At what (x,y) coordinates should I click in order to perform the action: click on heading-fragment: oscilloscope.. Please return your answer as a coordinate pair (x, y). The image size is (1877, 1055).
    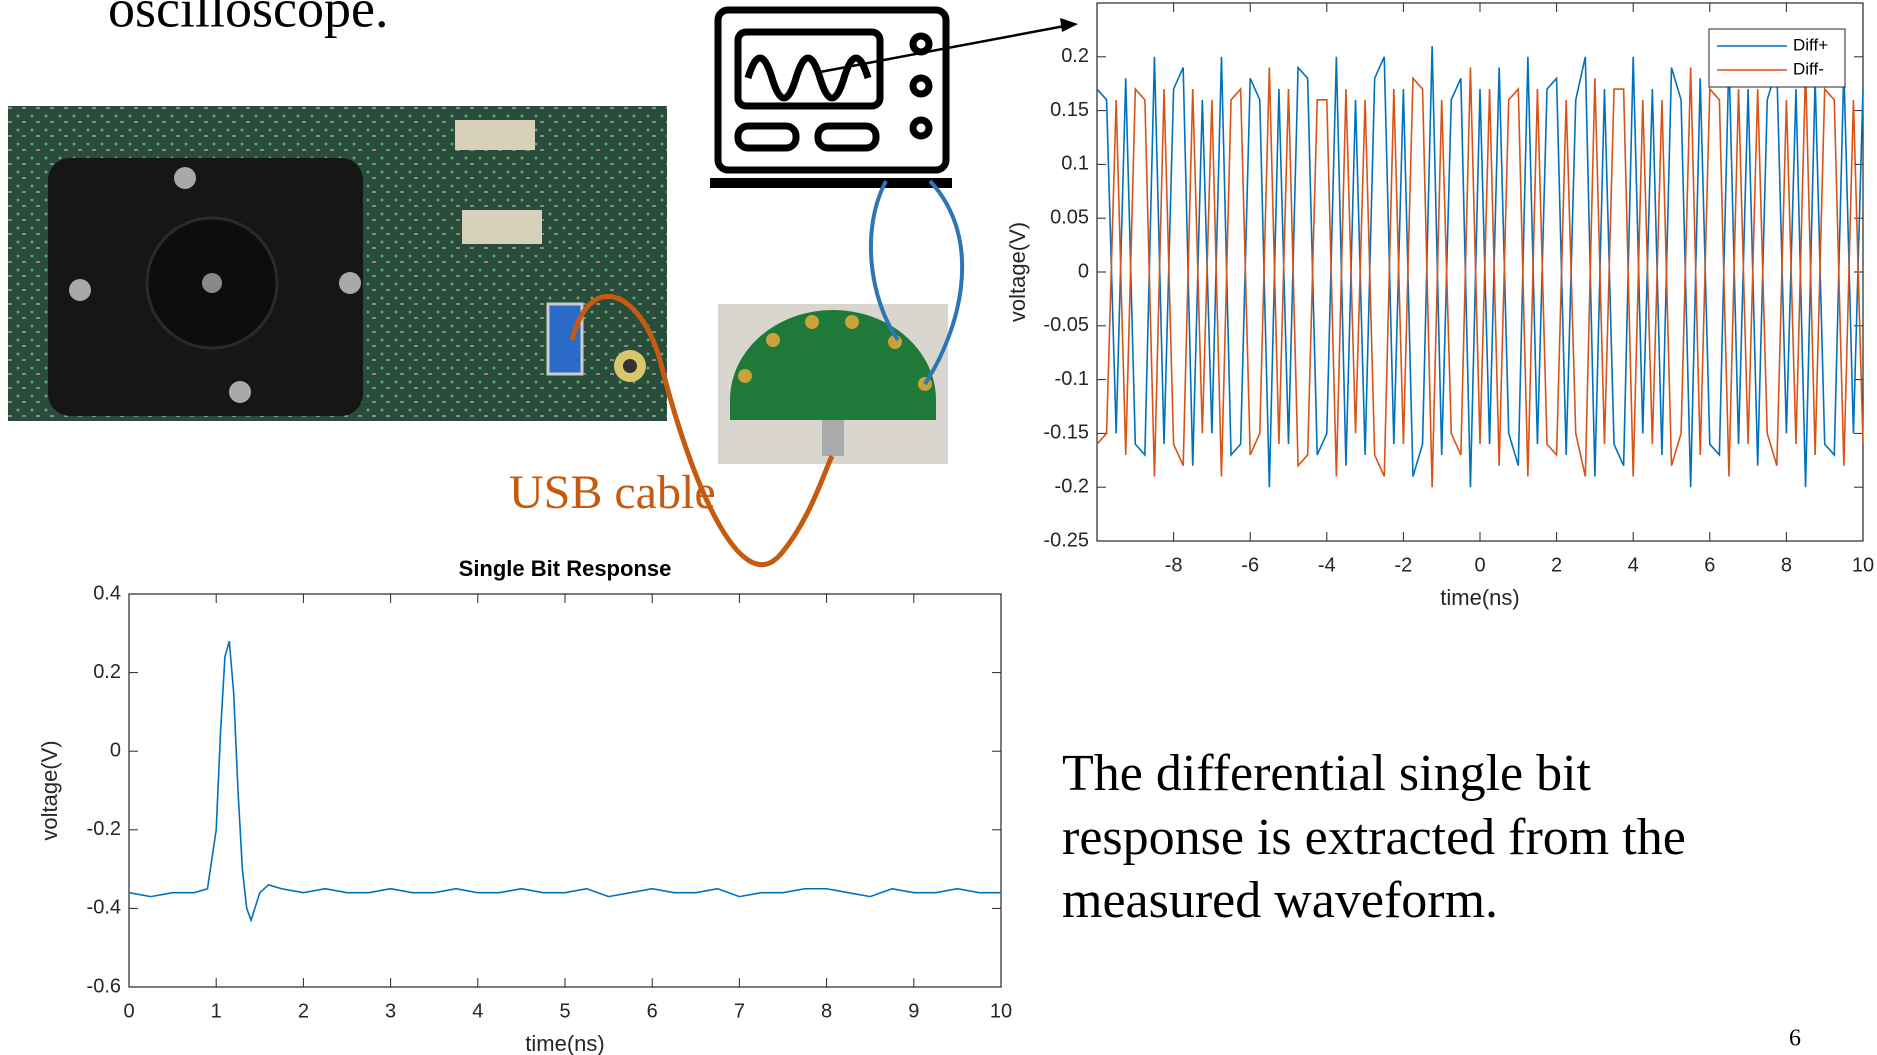
    Looking at the image, I should click on (248, 19).